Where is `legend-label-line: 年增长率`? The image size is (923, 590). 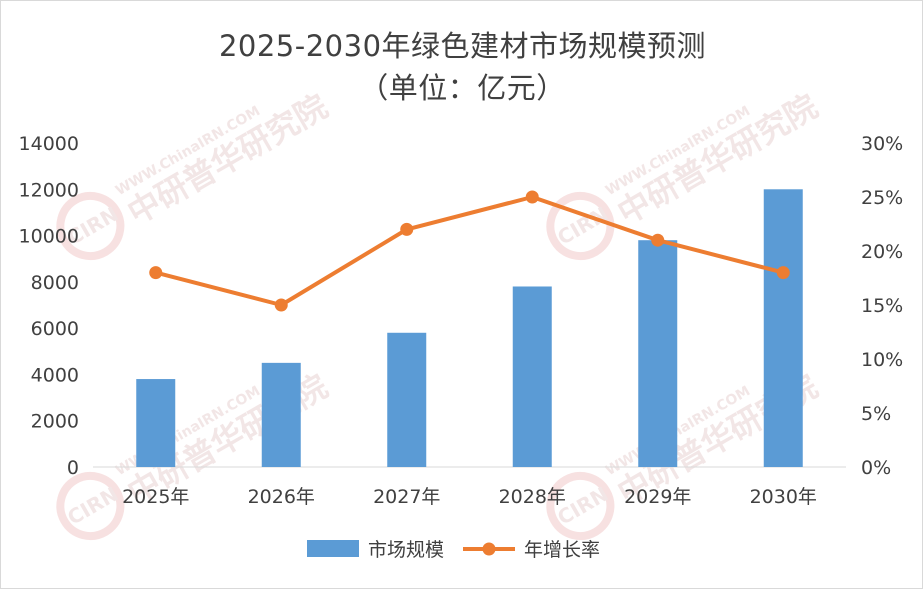 legend-label-line: 年增长率 is located at coordinates (562, 550).